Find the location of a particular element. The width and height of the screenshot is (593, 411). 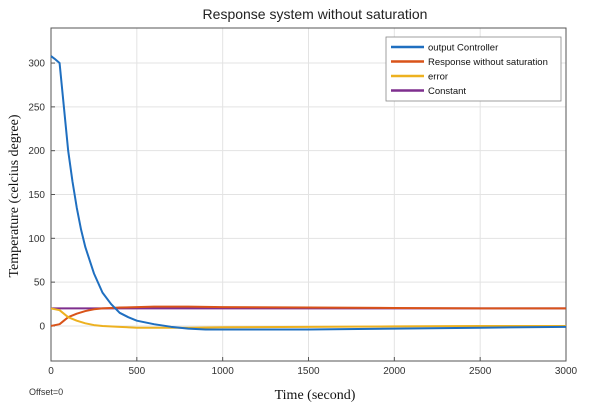

y-tick-label: 100 is located at coordinates (36, 239).